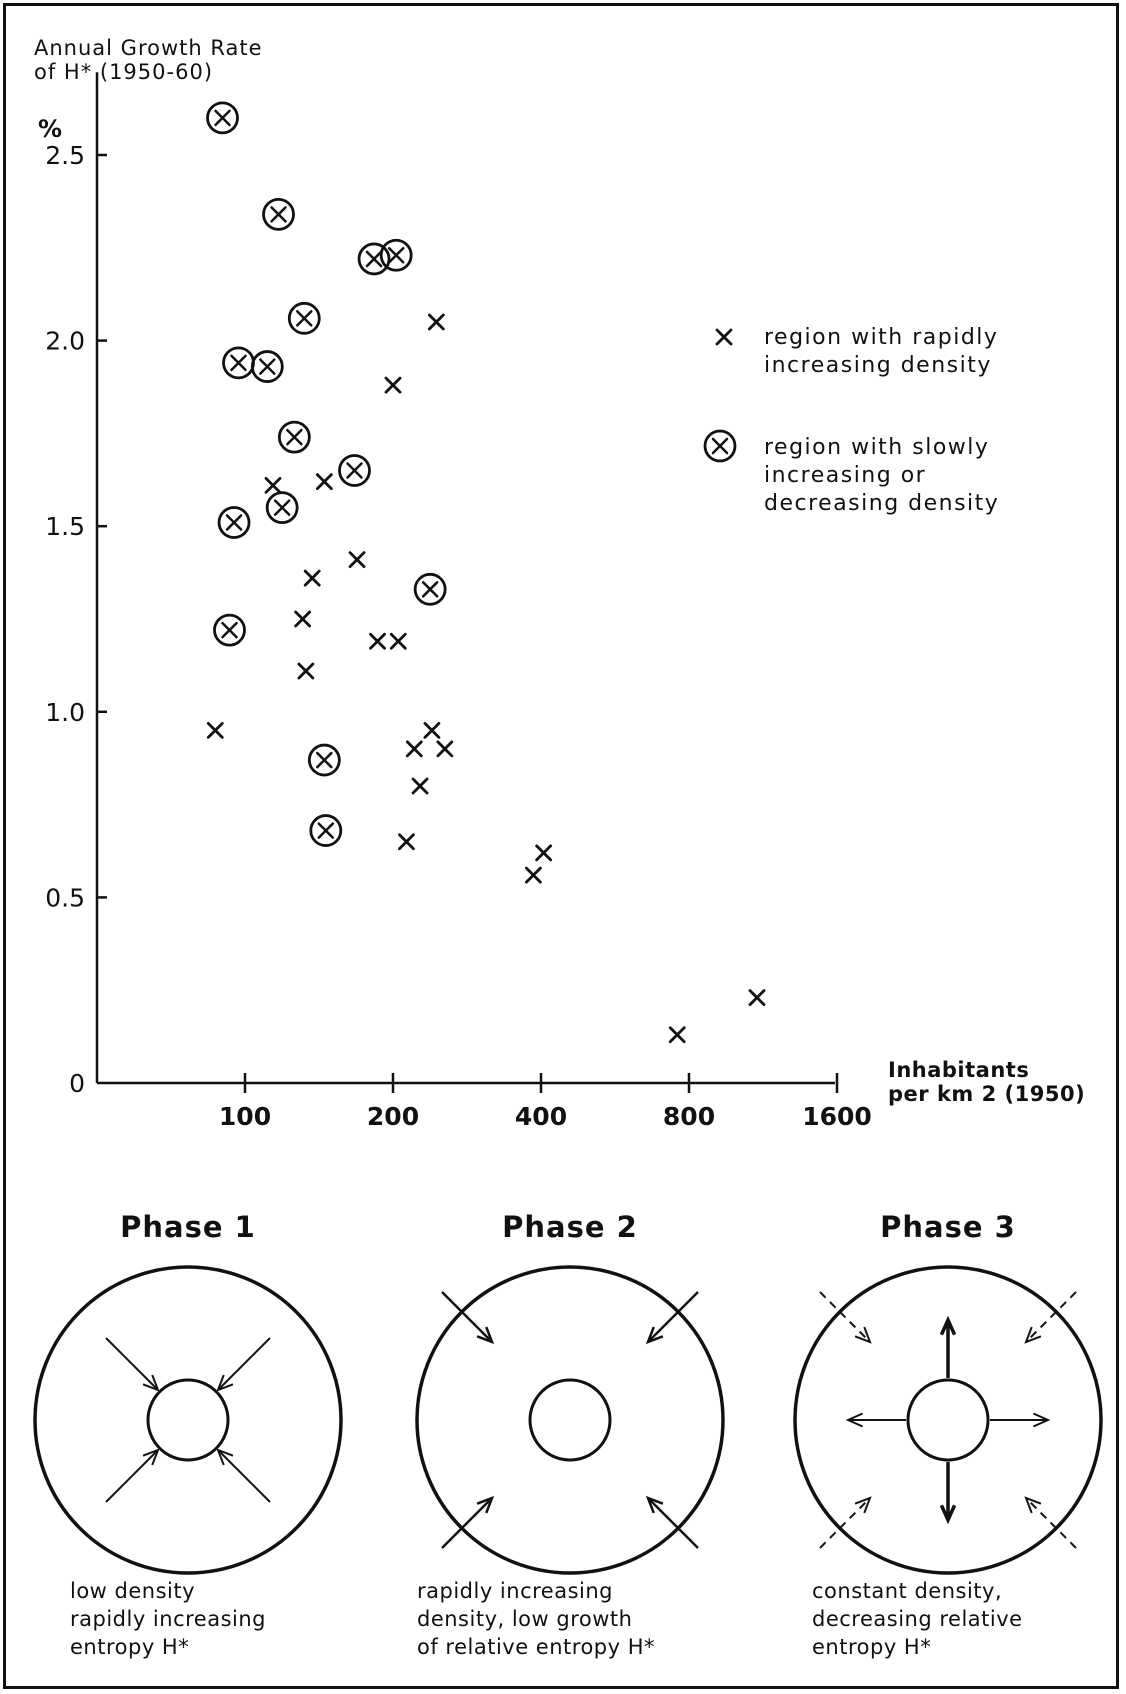  Describe the element at coordinates (876, 447) in the screenshot. I see `legend-label: region with slowly` at that location.